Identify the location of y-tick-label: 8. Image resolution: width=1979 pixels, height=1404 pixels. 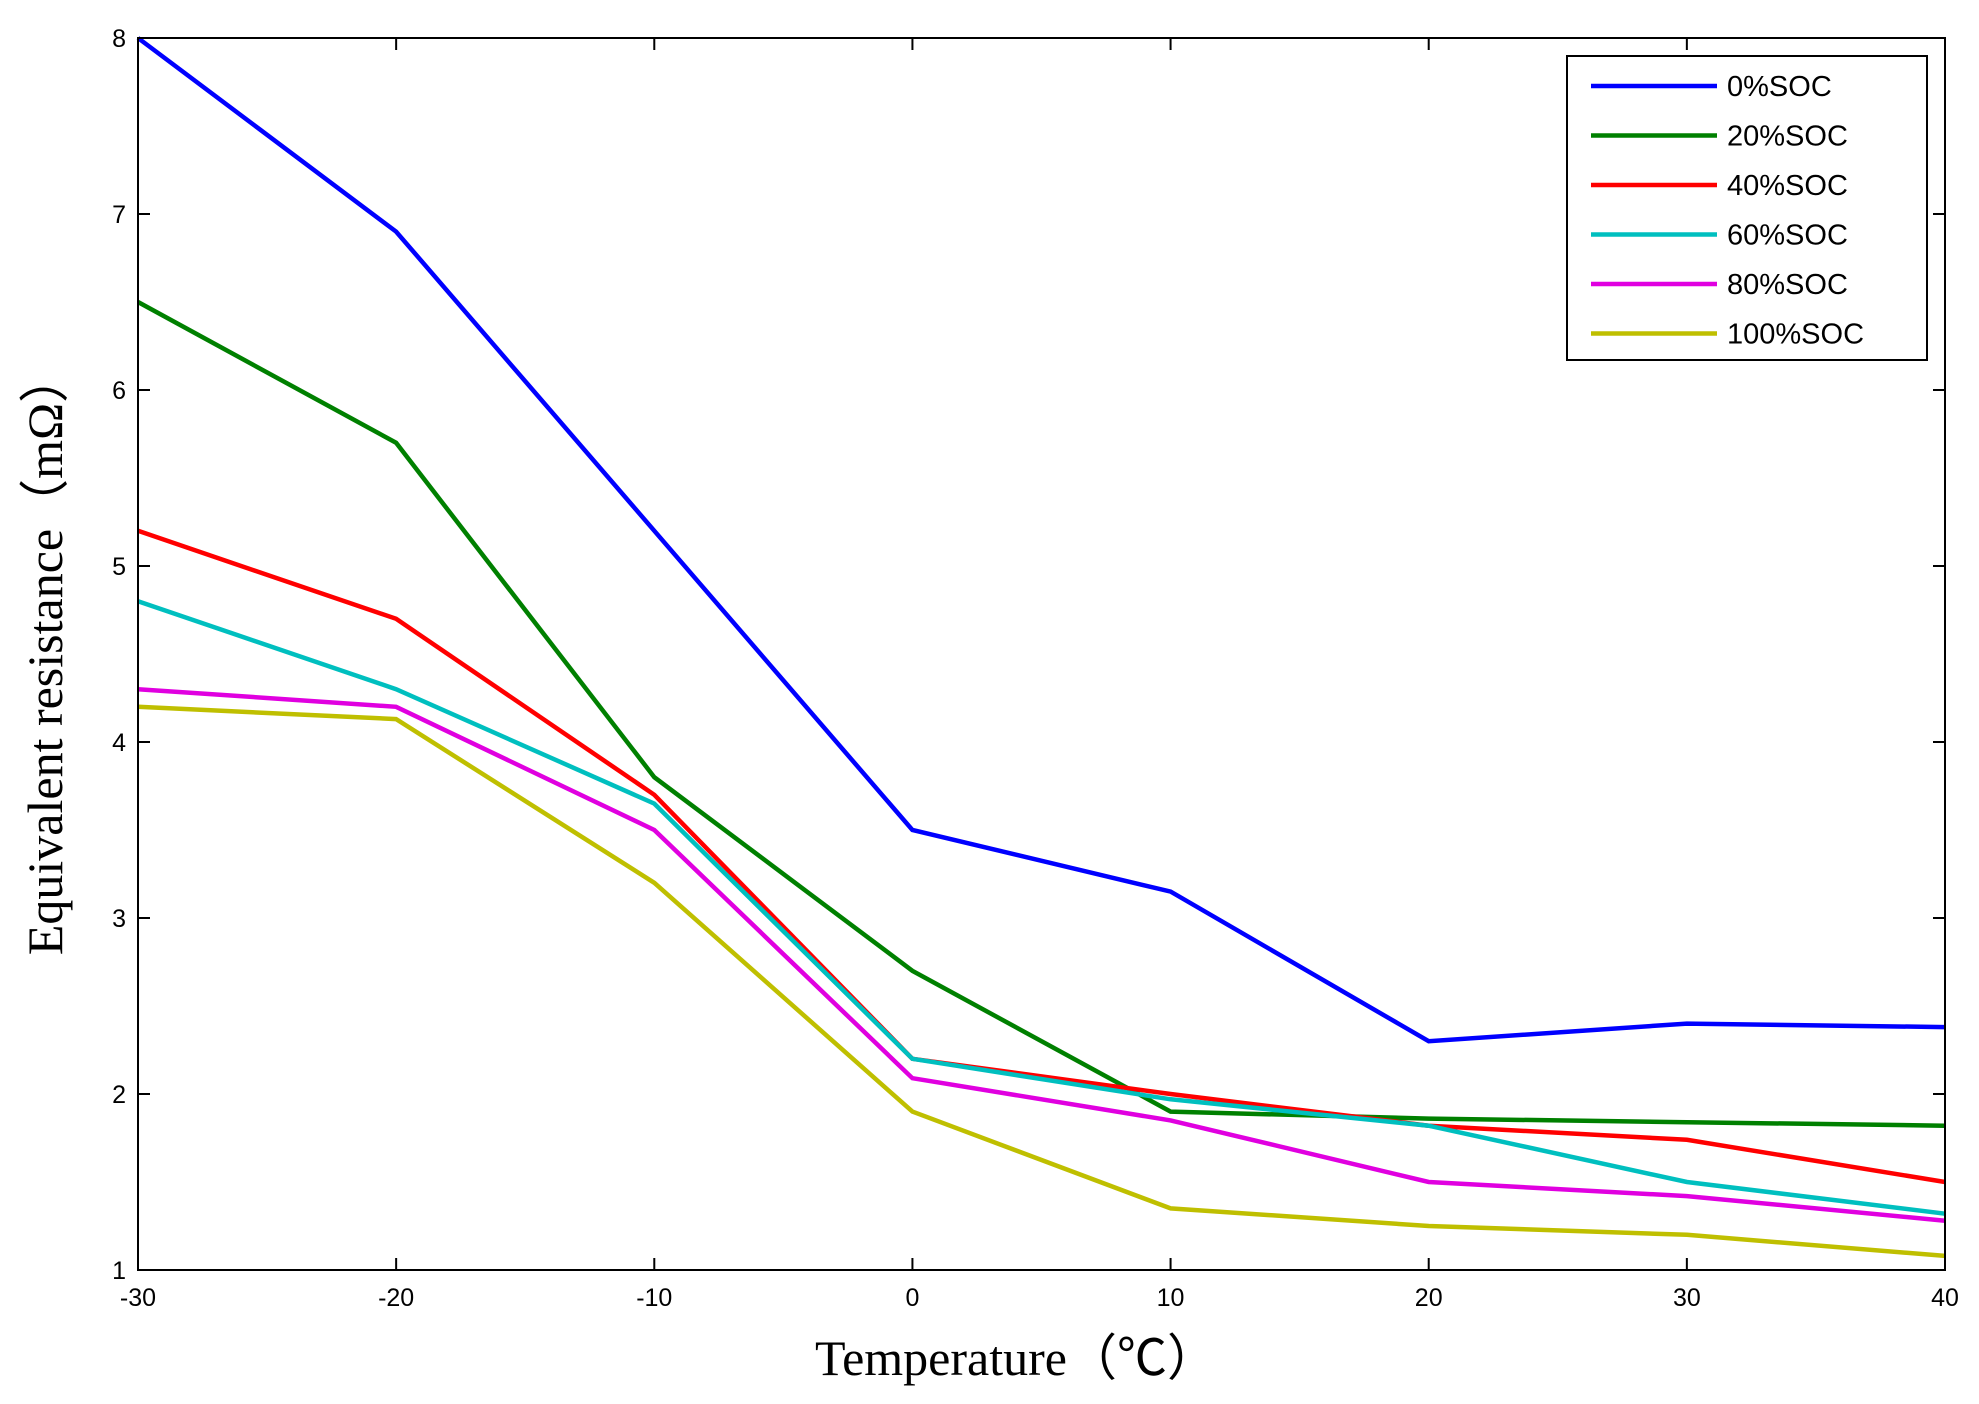
(119, 39).